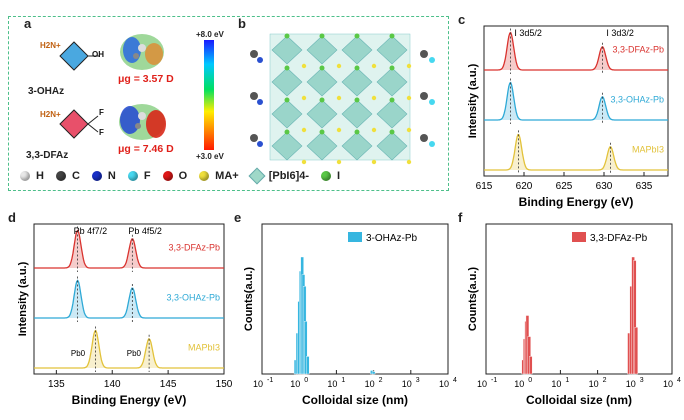 This screenshot has height=420, width=684. What do you see at coordinates (278, 176) in the screenshot?
I see `legend-item-pbi6: [PbI6]4-` at bounding box center [278, 176].